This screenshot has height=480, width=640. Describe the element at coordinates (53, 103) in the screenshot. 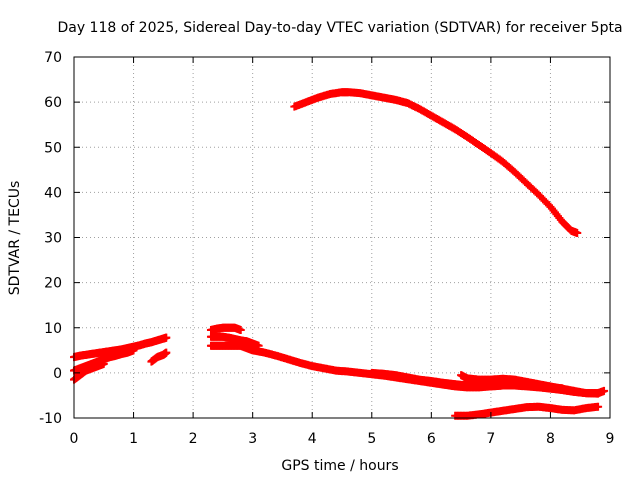

I see `y-tick-label: 60` at that location.